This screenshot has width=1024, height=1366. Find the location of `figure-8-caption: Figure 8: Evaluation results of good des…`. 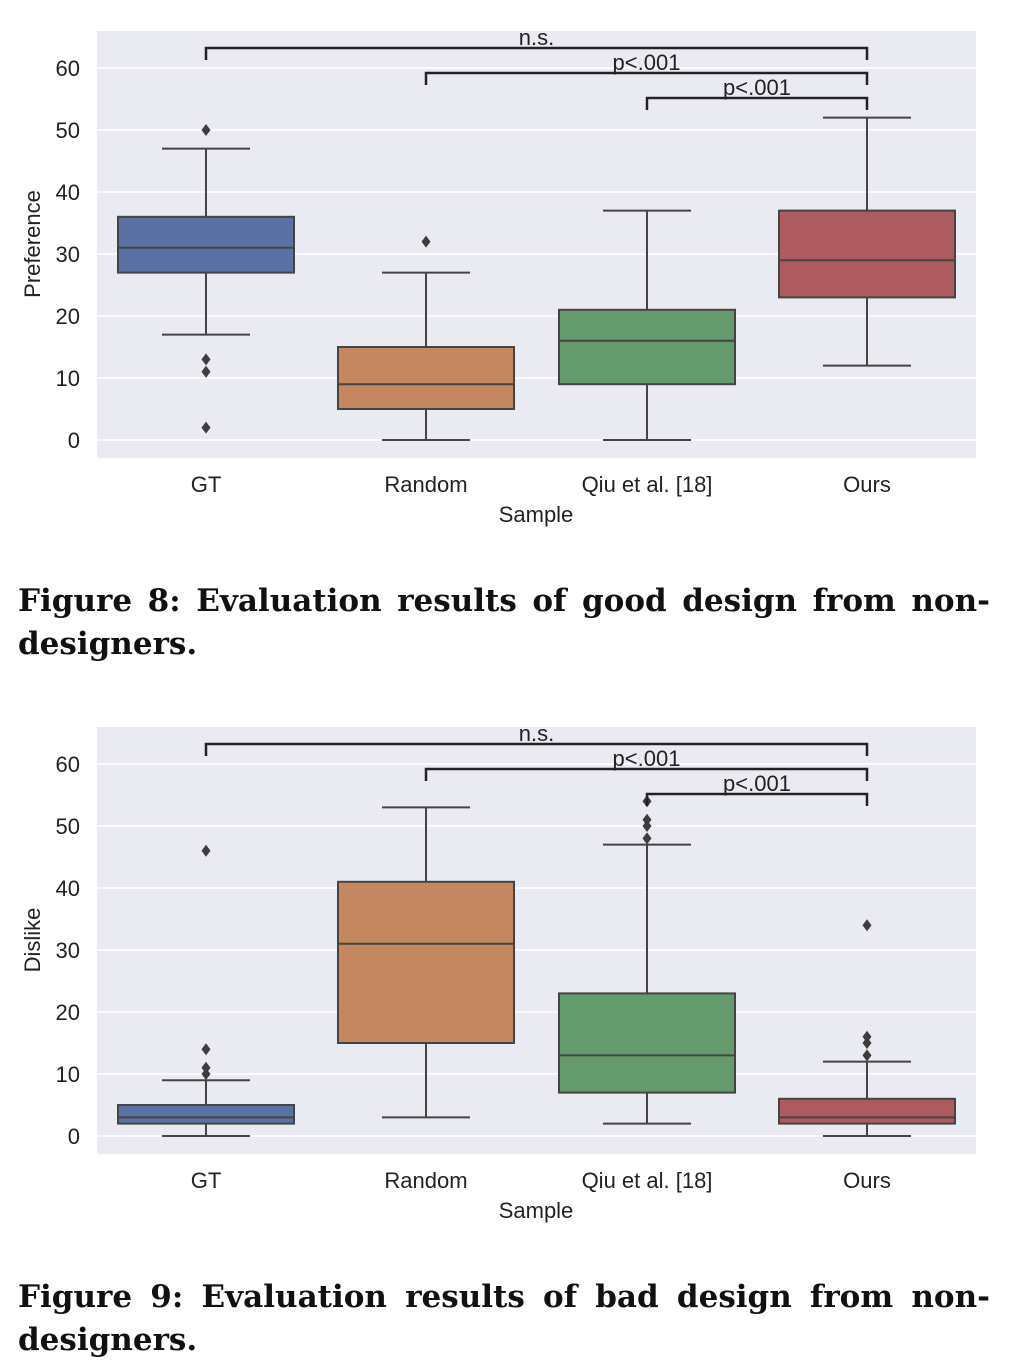

figure-8-caption: Figure 8: Evaluation results of good des… is located at coordinates (504, 622).